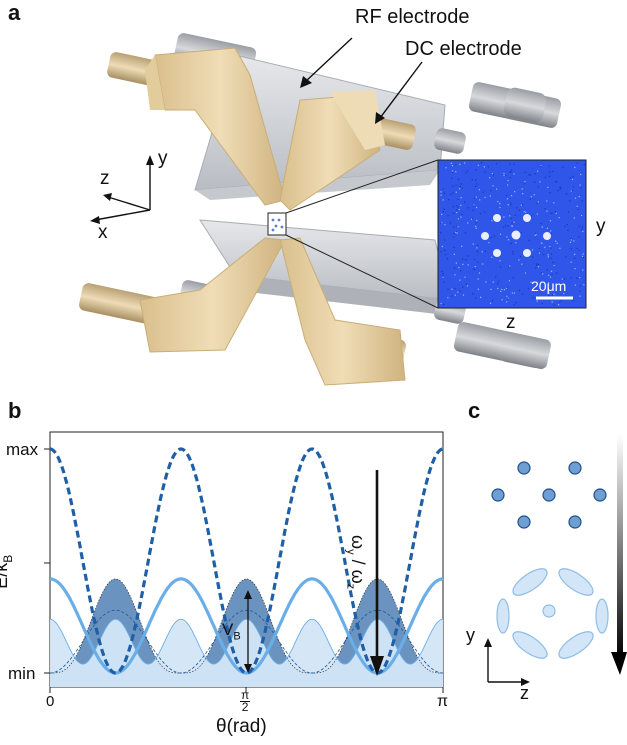 This screenshot has height=745, width=627. What do you see at coordinates (22, 673) in the screenshot?
I see `y-min-label: min` at bounding box center [22, 673].